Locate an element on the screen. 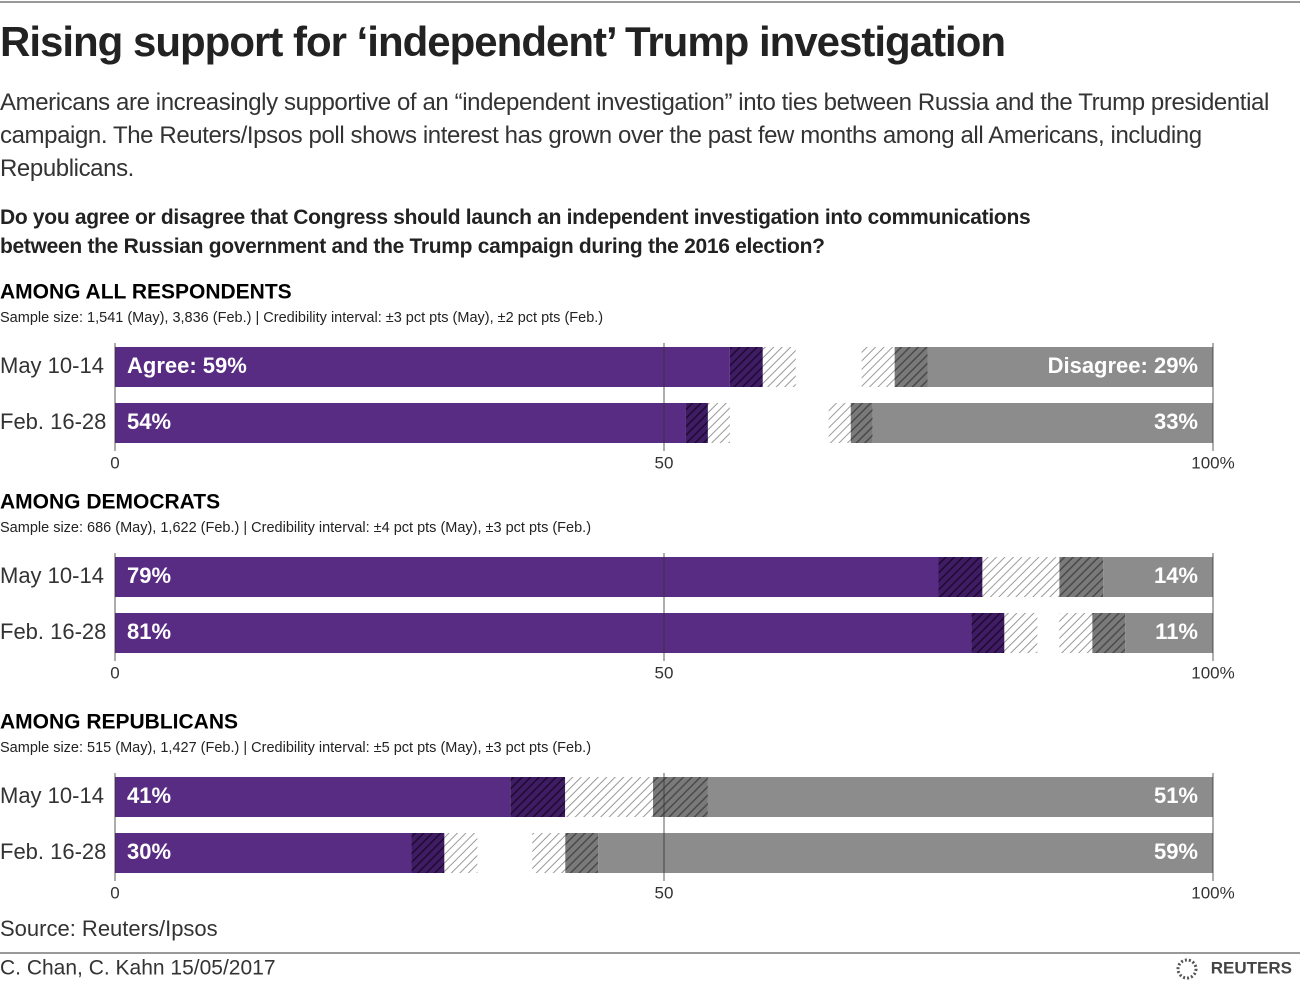 This screenshot has height=985, width=1300. agree-label: 30% is located at coordinates (149, 851).